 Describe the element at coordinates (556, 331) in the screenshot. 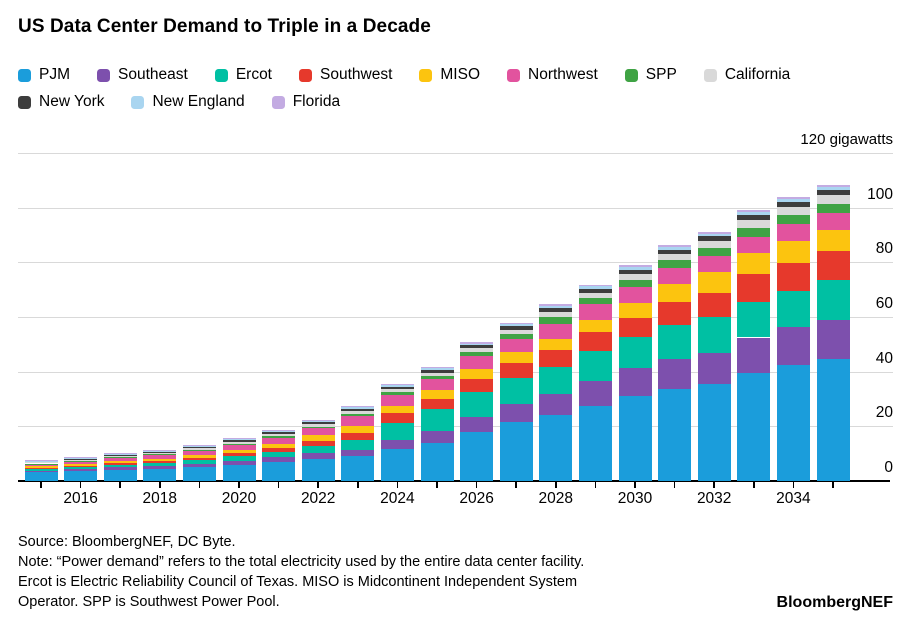

I see `bar-2028-northwest` at that location.